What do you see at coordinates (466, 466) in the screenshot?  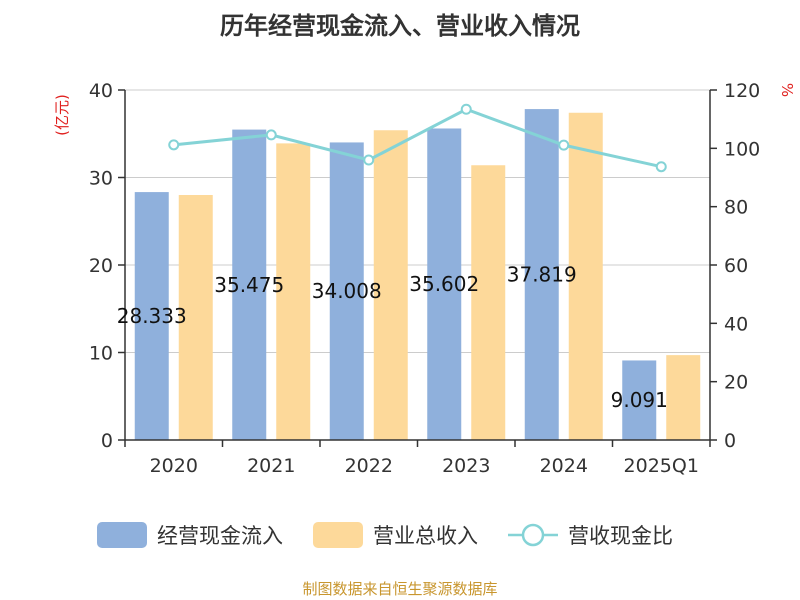 I see `x-tick-label: 2023` at bounding box center [466, 466].